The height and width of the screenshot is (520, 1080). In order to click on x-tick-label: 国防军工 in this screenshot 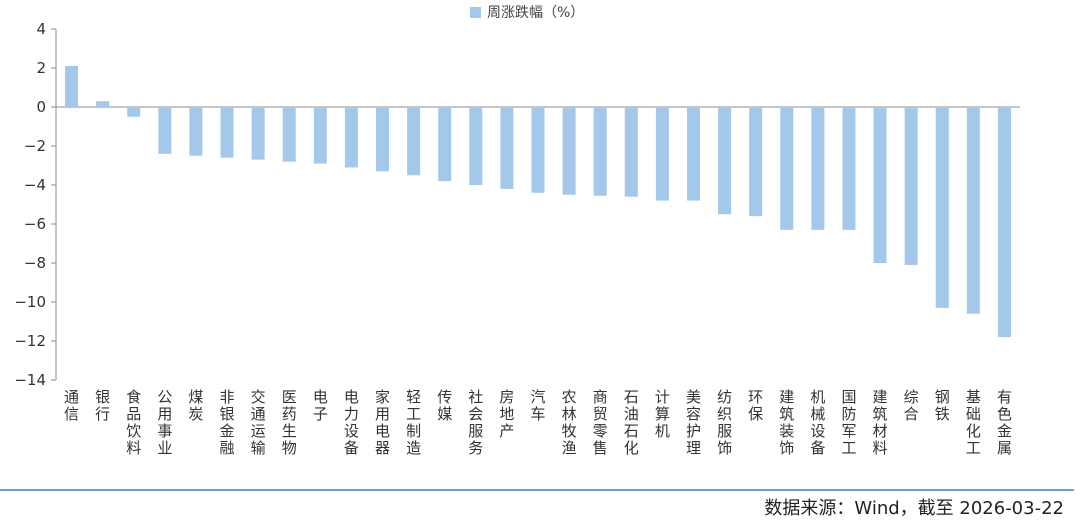, I will do `click(848, 422)`.